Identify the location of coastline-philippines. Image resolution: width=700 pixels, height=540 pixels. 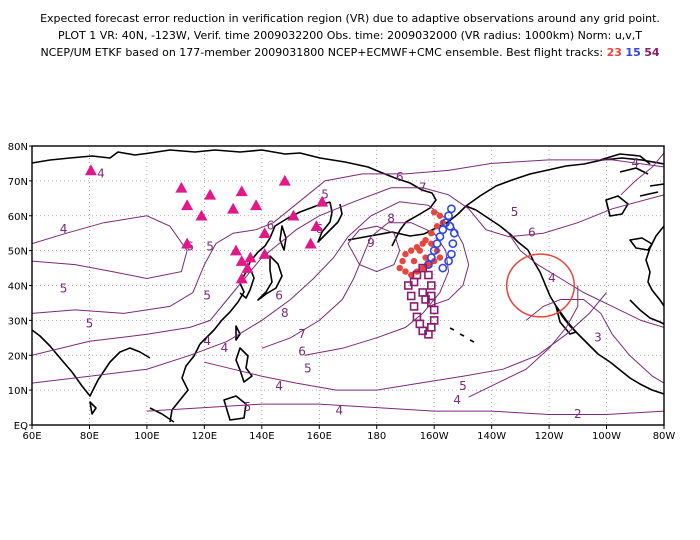
(244, 365).